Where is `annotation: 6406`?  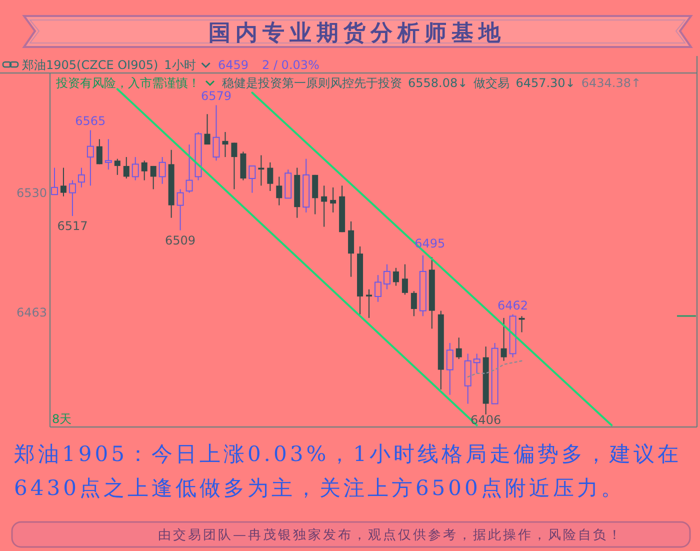
annotation: 6406 is located at coordinates (486, 420).